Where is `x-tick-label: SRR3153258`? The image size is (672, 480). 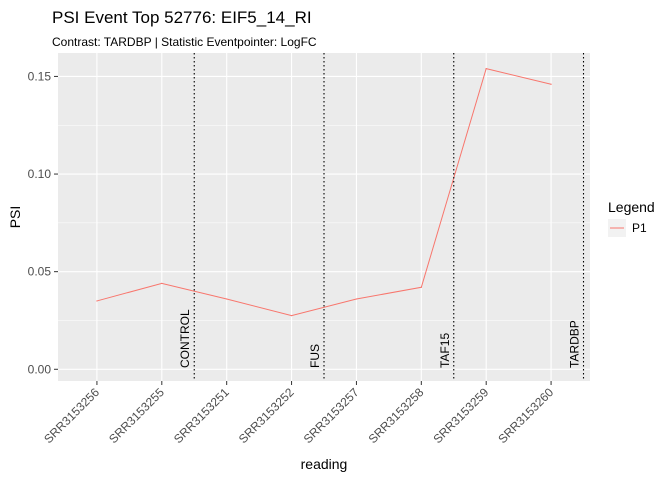
x-tick-label: SRR3153258 is located at coordinates (396, 415).